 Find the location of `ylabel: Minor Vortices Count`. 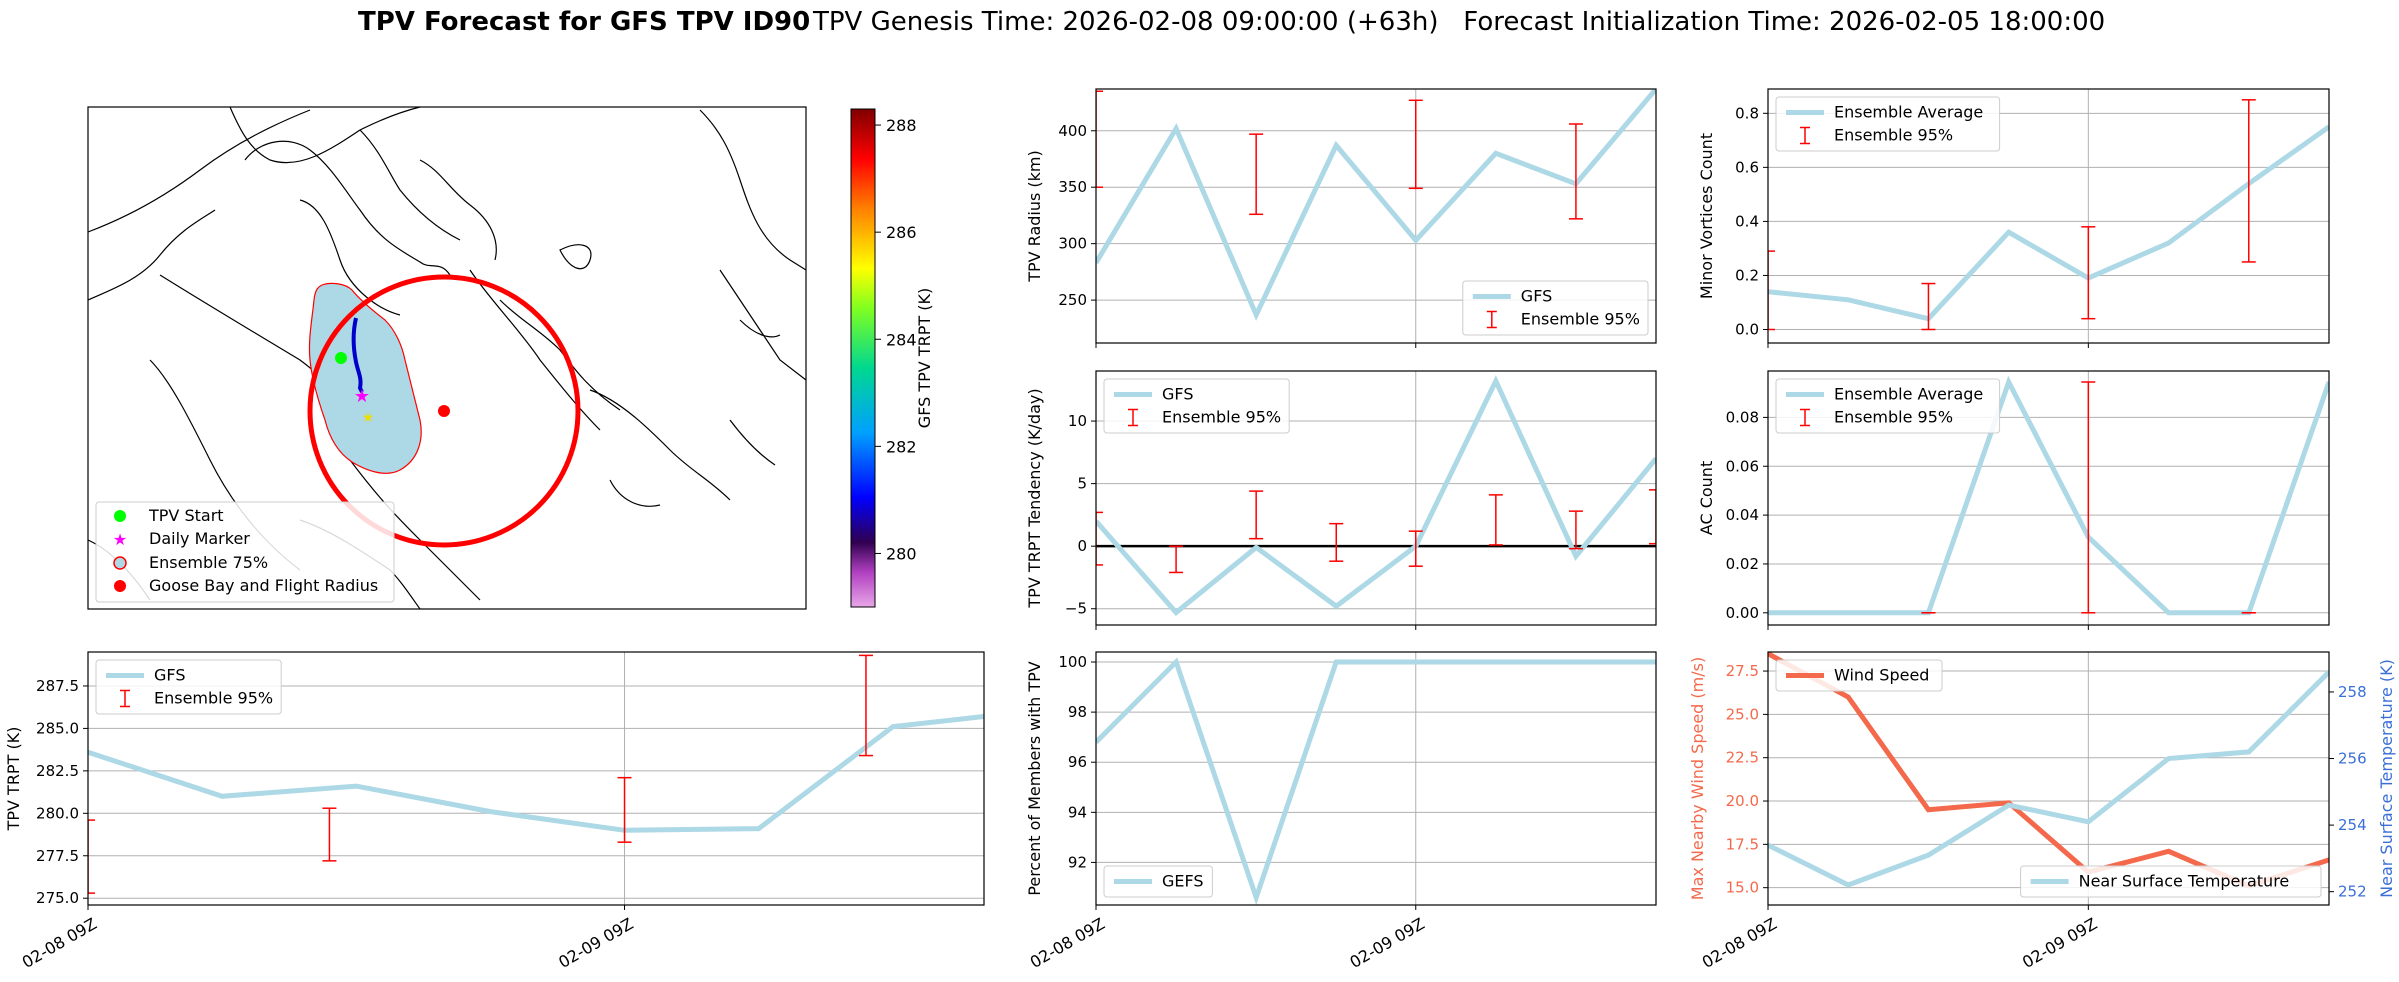

ylabel: Minor Vortices Count is located at coordinates (1706, 216).